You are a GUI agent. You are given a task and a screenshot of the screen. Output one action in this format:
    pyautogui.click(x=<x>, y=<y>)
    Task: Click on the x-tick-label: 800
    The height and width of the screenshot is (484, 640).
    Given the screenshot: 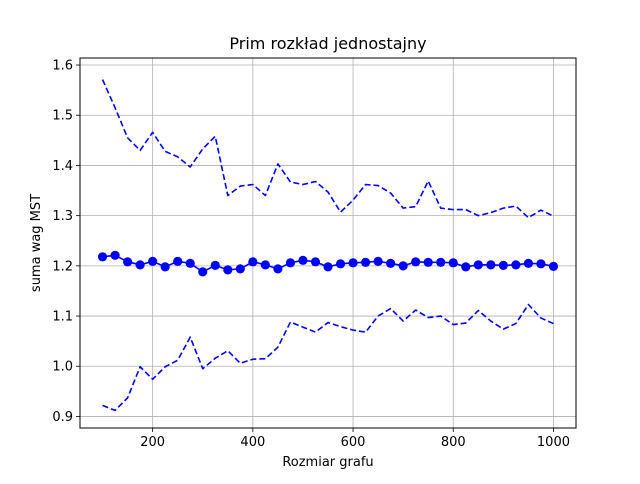 What is the action you would take?
    pyautogui.click(x=453, y=442)
    